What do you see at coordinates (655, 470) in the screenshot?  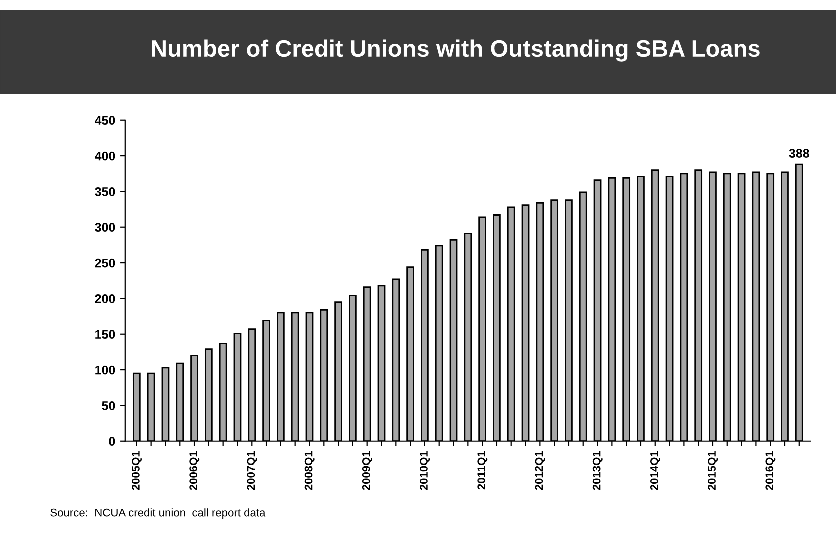 I see `x-tick-label: 2014Q1` at bounding box center [655, 470].